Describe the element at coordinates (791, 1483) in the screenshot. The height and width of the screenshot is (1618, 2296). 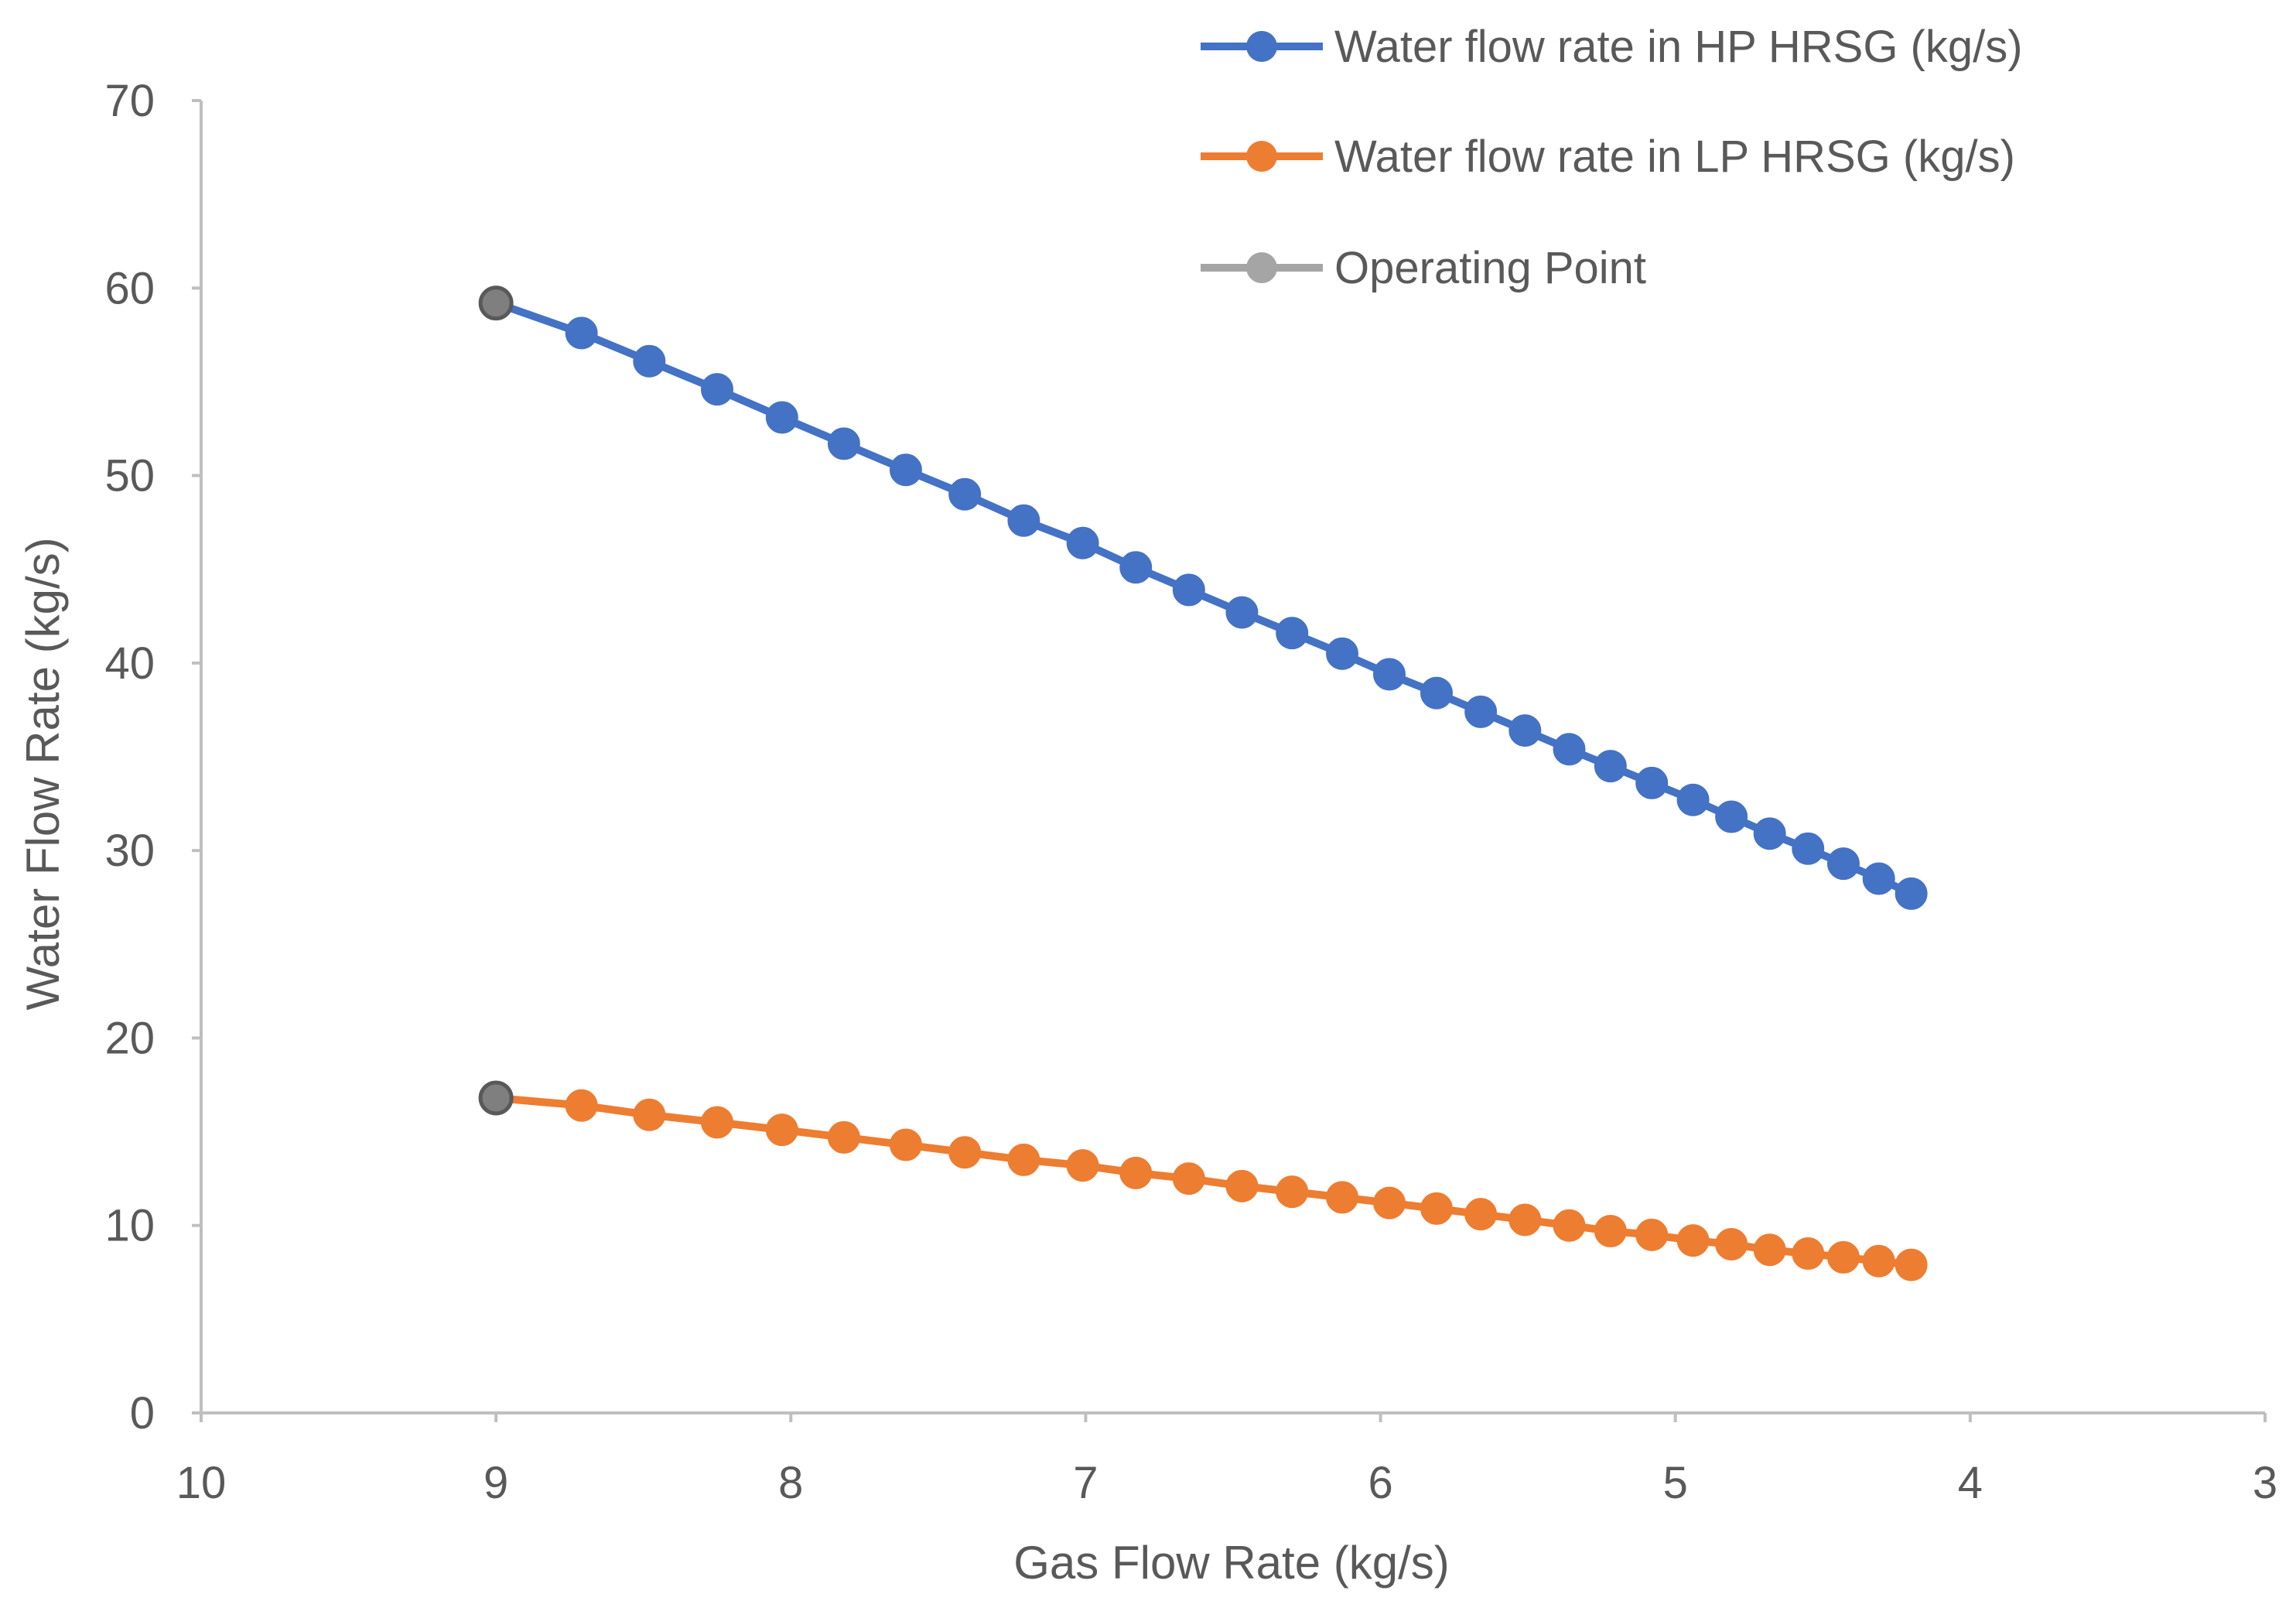
I see `x-tick-label: 8` at that location.